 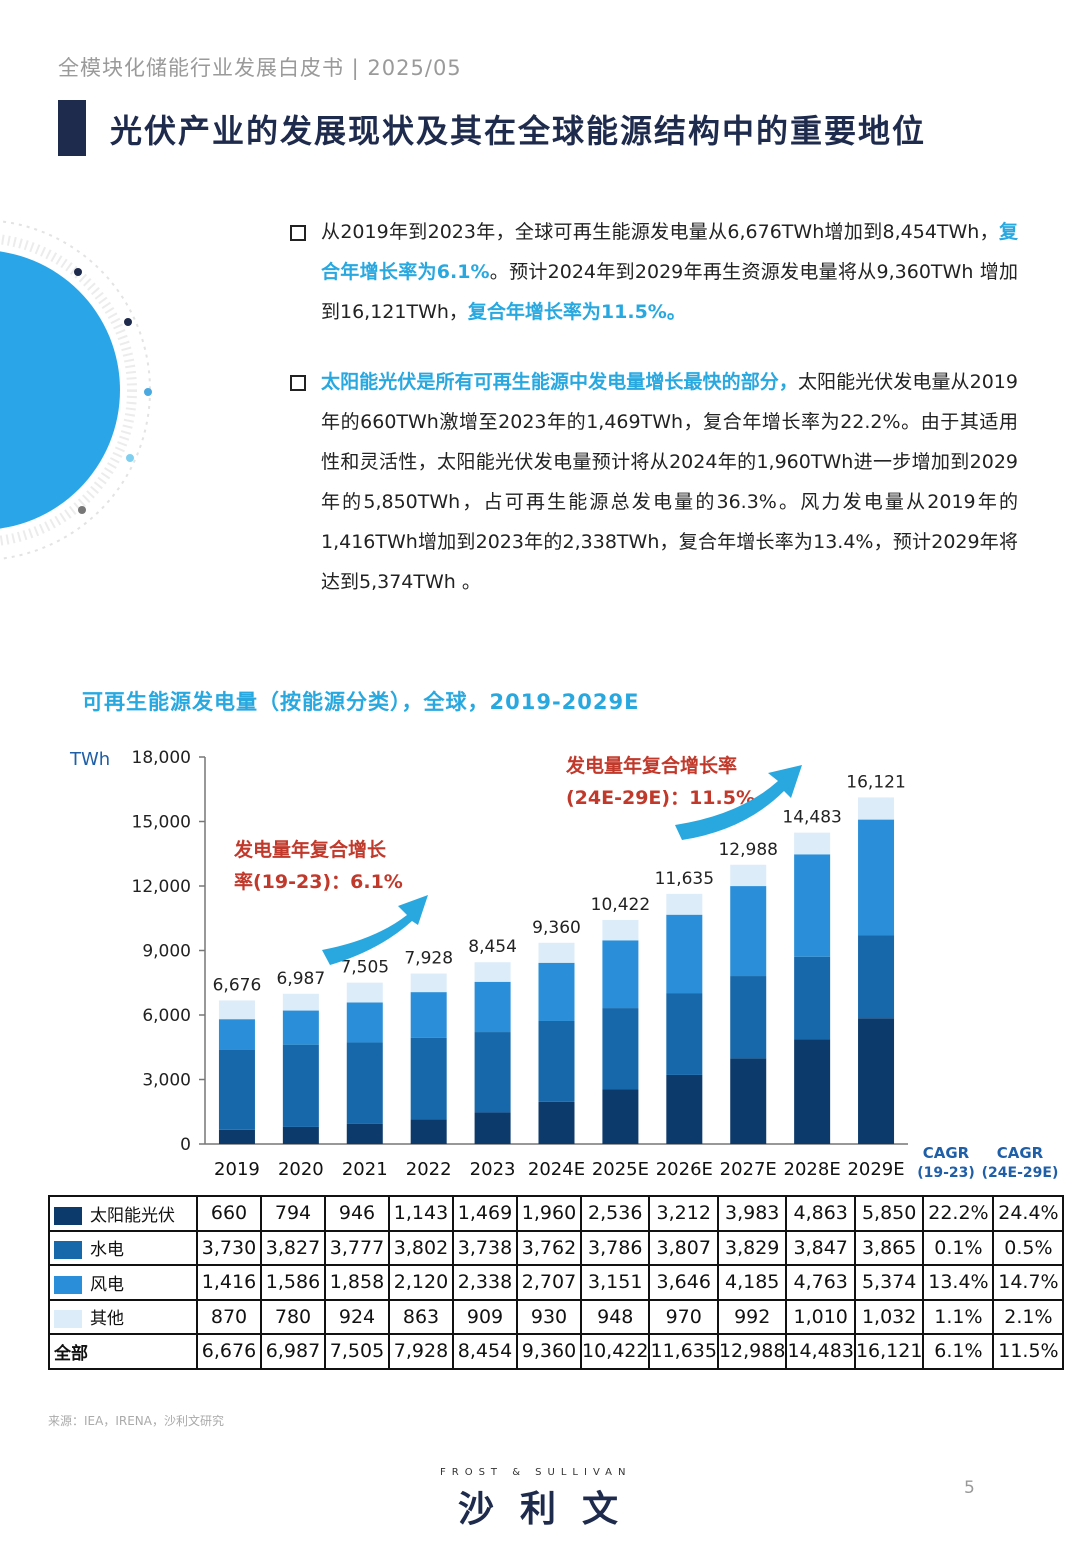 What do you see at coordinates (820, 1316) in the screenshot?
I see `table-cell: 1,010` at bounding box center [820, 1316].